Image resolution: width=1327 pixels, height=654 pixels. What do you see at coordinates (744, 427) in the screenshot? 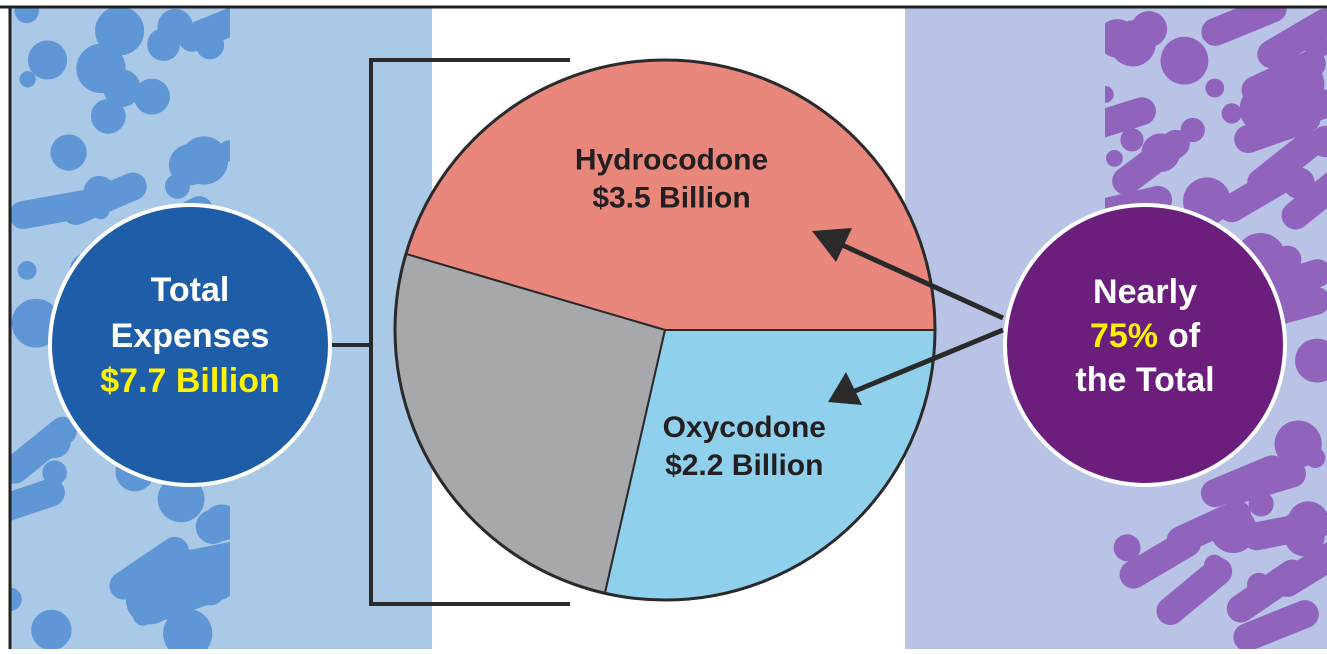
I see `slice-label: Oxycodone` at bounding box center [744, 427].